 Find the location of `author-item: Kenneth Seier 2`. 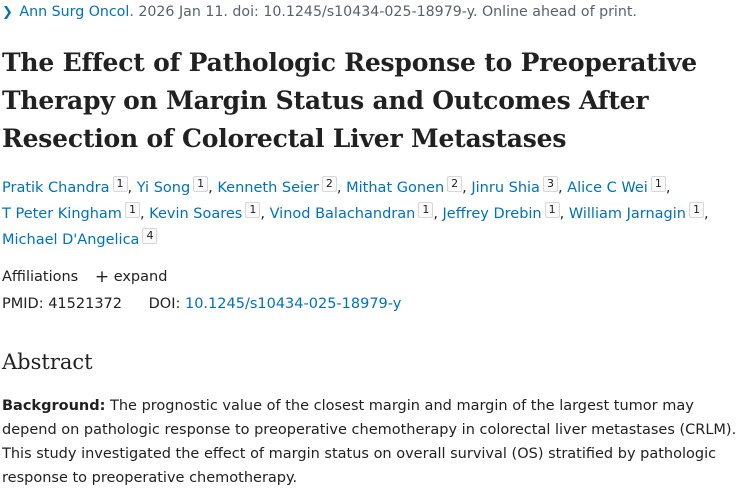

author-item: Kenneth Seier 2 is located at coordinates (277, 186).